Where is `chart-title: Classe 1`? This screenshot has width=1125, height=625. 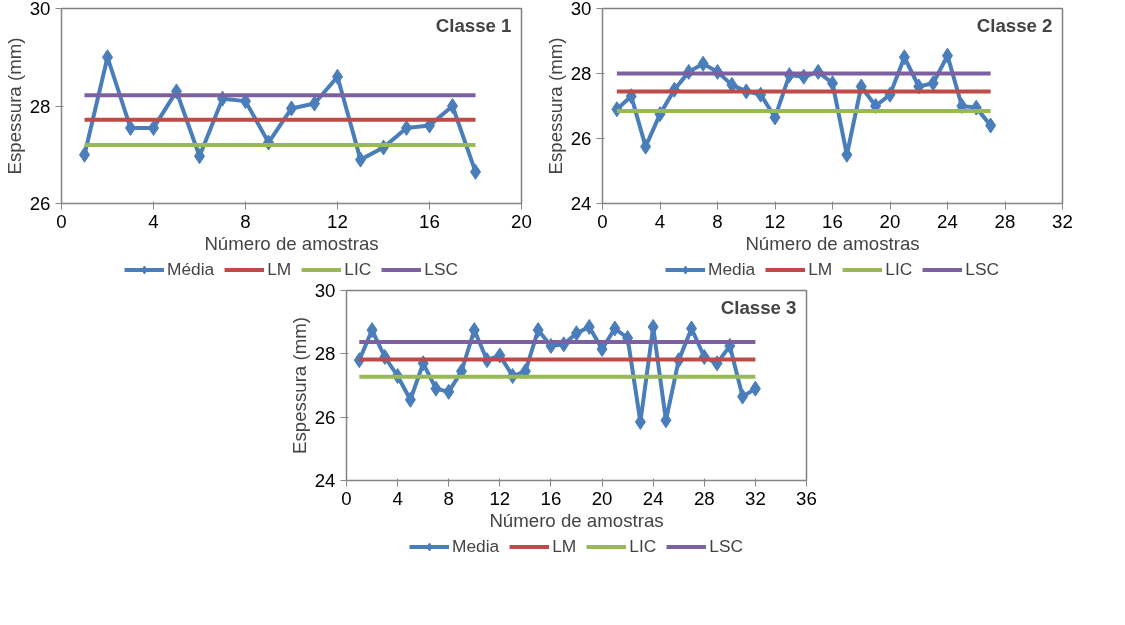 chart-title: Classe 1 is located at coordinates (473, 25).